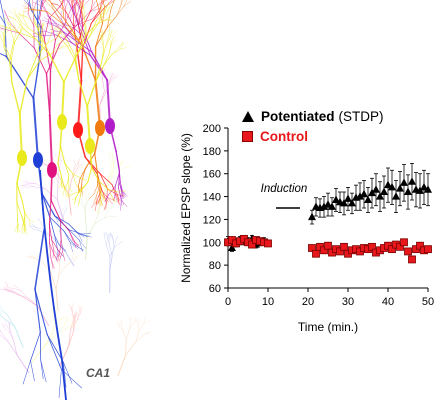 The image size is (440, 413). I want to click on y-tick-label: 80, so click(215, 266).